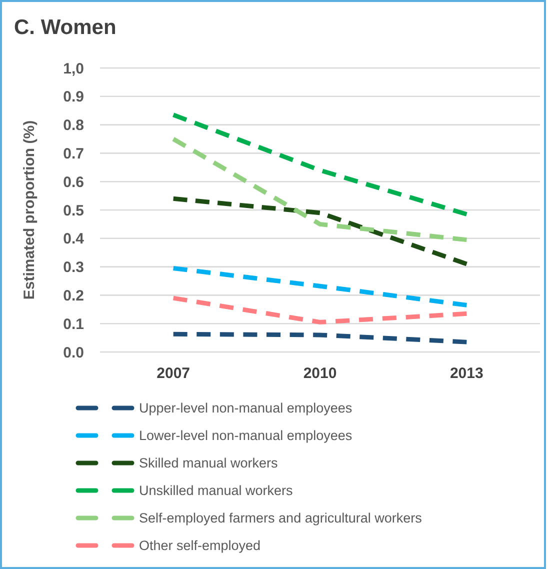  Describe the element at coordinates (73, 182) in the screenshot. I see `y-tick-label: 0.6` at that location.